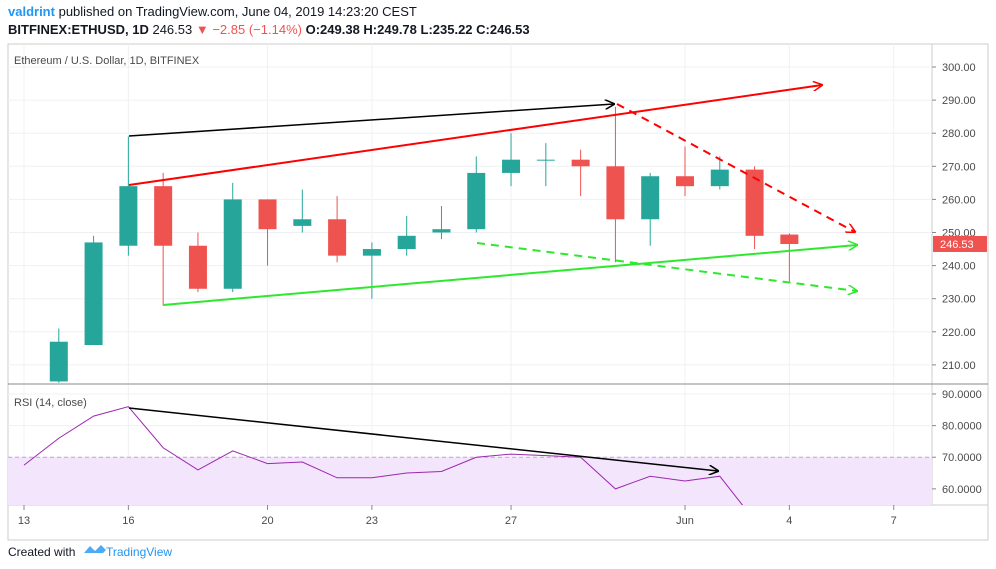 This screenshot has width=996, height=569. What do you see at coordinates (685, 521) in the screenshot?
I see `x-tick-label: Jun` at bounding box center [685, 521].